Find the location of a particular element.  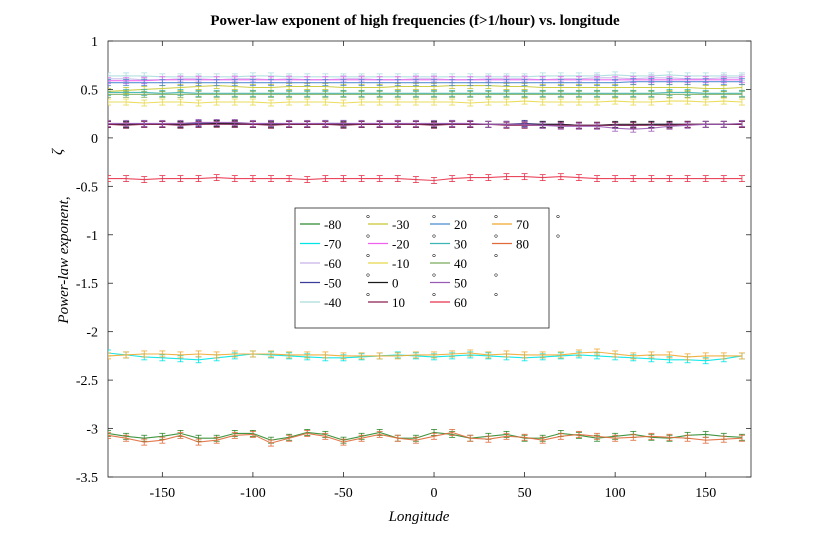

legend-item-60: 60 ° is located at coordinates (464, 301).